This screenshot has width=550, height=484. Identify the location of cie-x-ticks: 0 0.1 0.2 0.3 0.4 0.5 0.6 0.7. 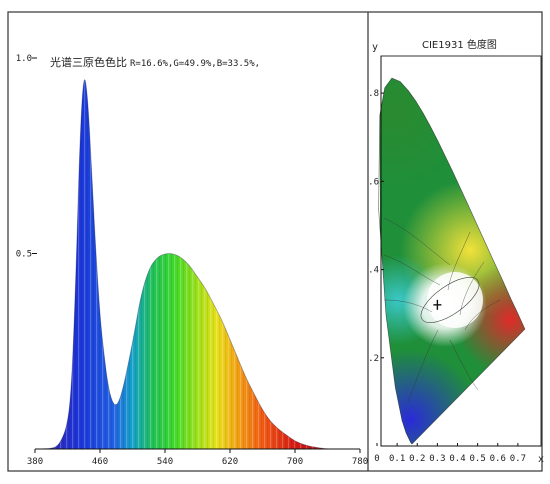
(450, 453).